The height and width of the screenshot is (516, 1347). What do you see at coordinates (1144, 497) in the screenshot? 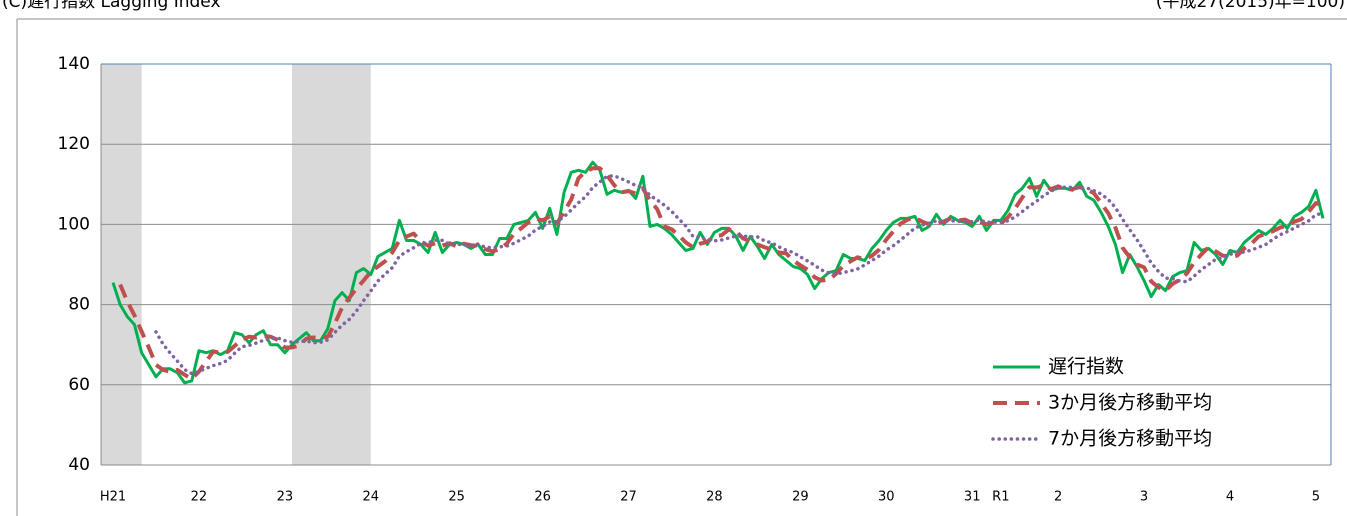
I see `x-tick-label: 3` at bounding box center [1144, 497].